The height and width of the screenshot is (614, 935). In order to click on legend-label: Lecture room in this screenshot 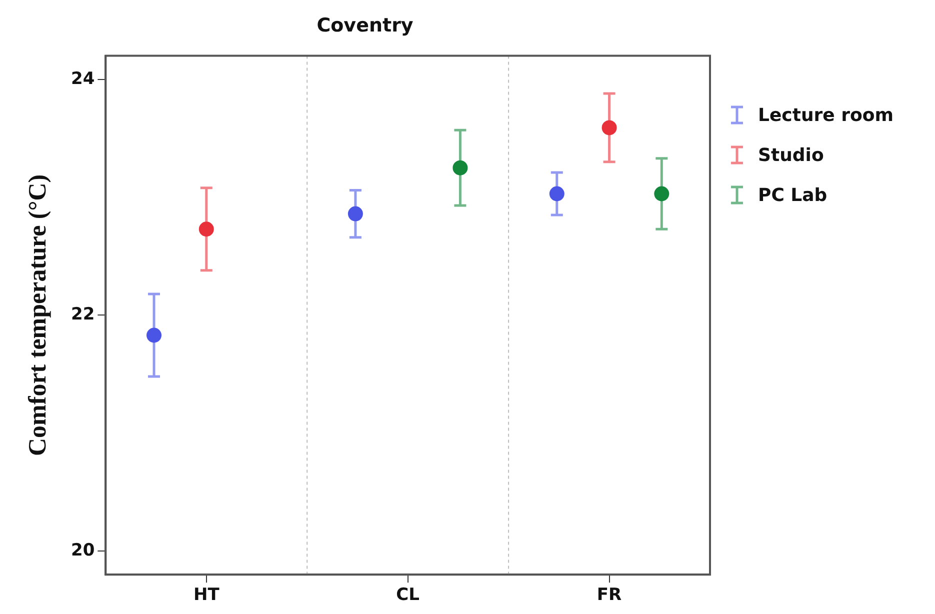, I will do `click(826, 115)`.